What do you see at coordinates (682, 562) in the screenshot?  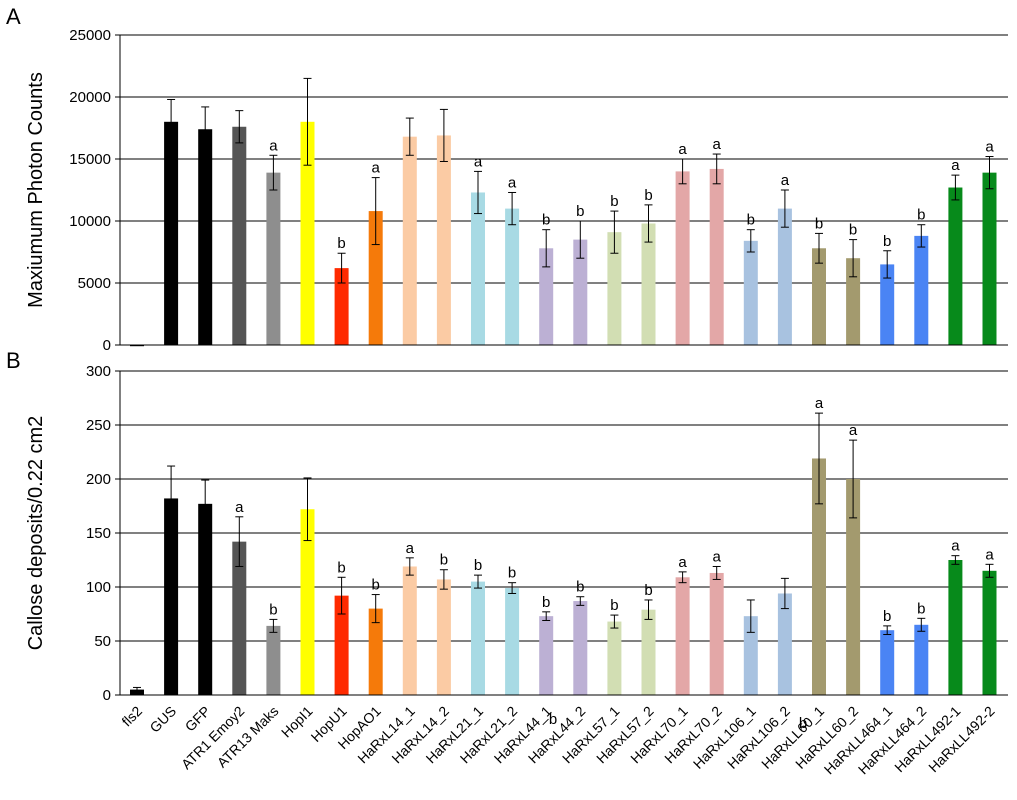 I see `significance-label-b-17: a` at bounding box center [682, 562].